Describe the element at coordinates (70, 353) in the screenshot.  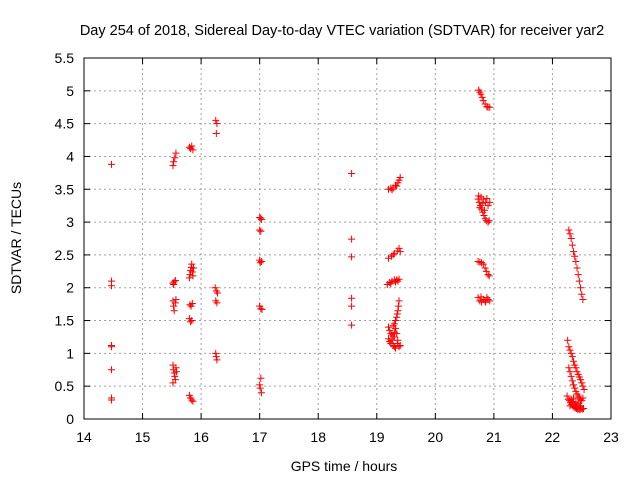
I see `y-tick-label: 1` at that location.